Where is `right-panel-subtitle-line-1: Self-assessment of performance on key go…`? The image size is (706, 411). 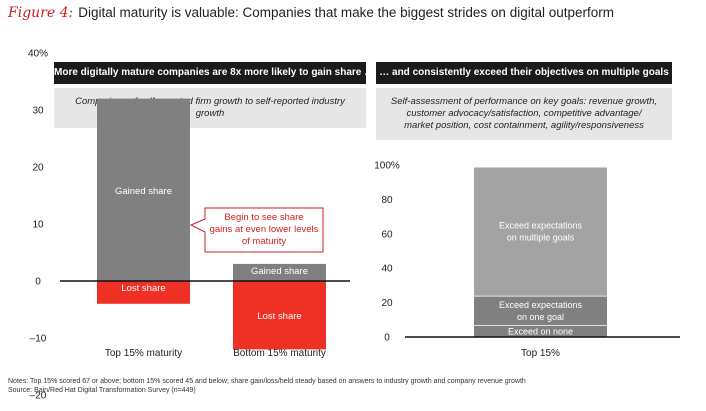 right-panel-subtitle-line-1: Self-assessment of performance on key go… is located at coordinates (524, 101).